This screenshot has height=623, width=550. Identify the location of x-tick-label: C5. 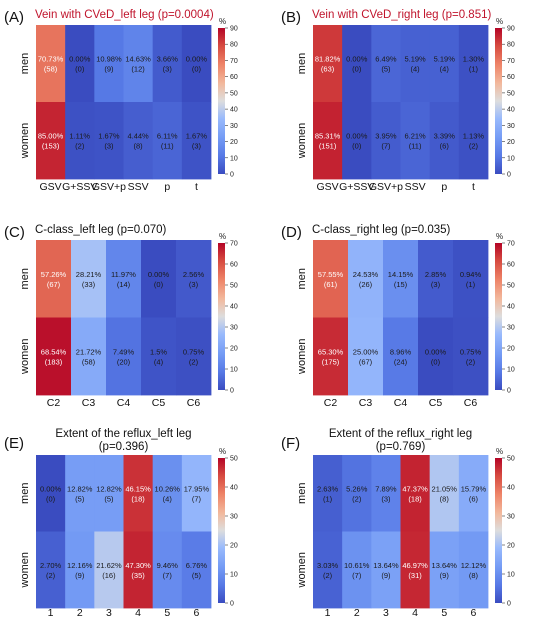
(159, 403).